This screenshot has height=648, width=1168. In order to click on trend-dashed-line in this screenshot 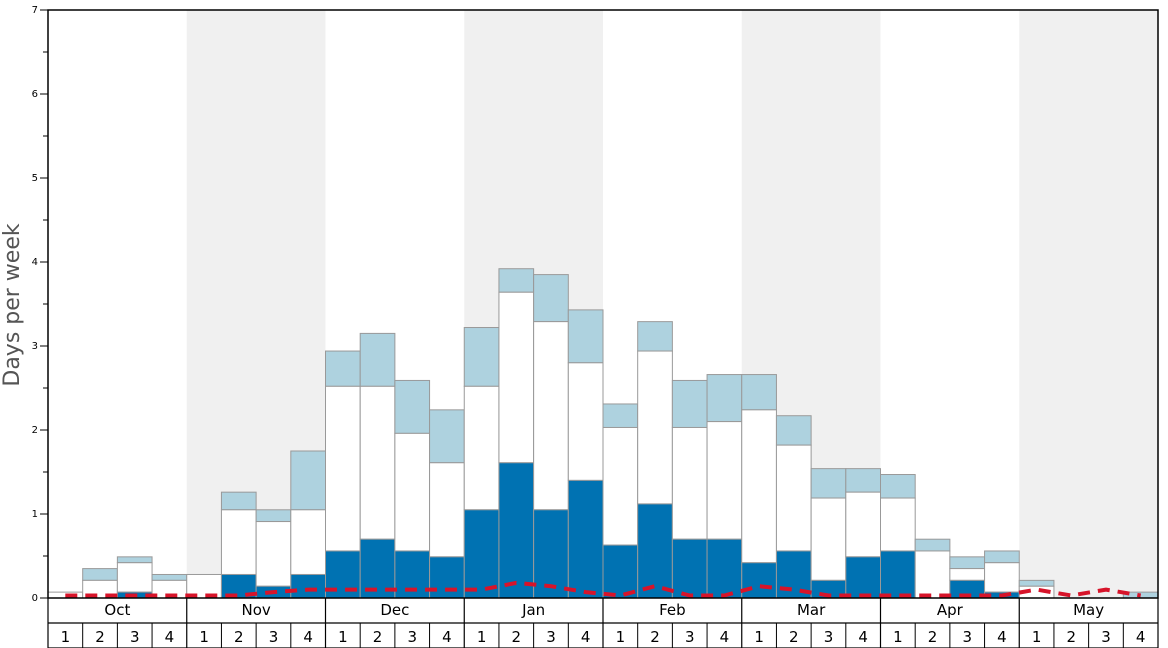, I will do `click(603, 589)`.